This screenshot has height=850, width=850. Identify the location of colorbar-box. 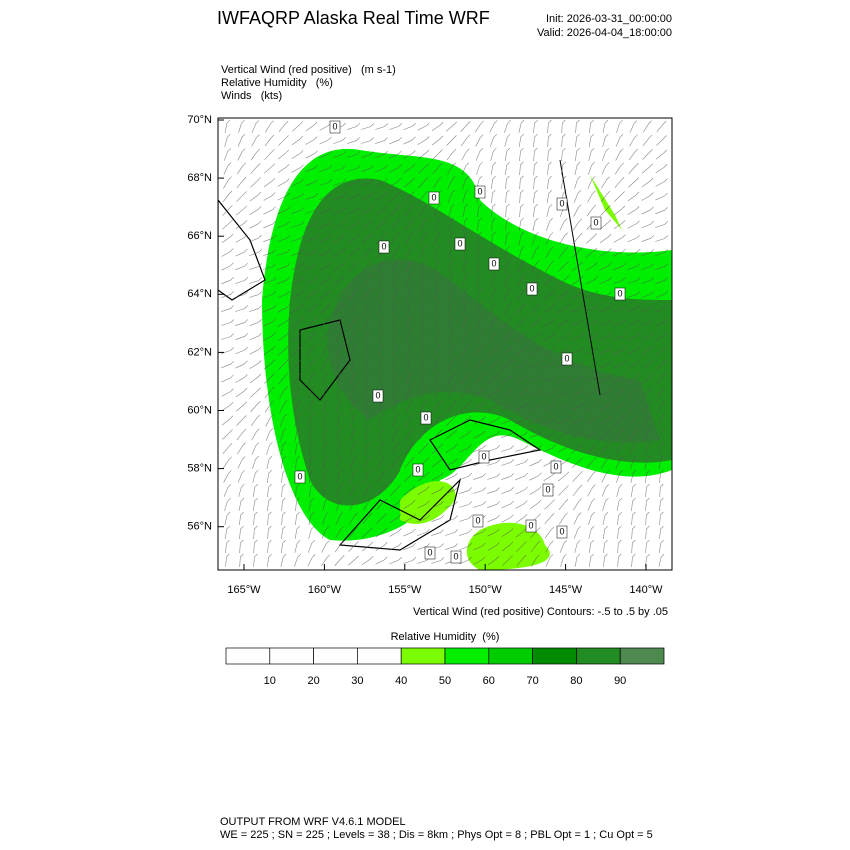
(335, 656).